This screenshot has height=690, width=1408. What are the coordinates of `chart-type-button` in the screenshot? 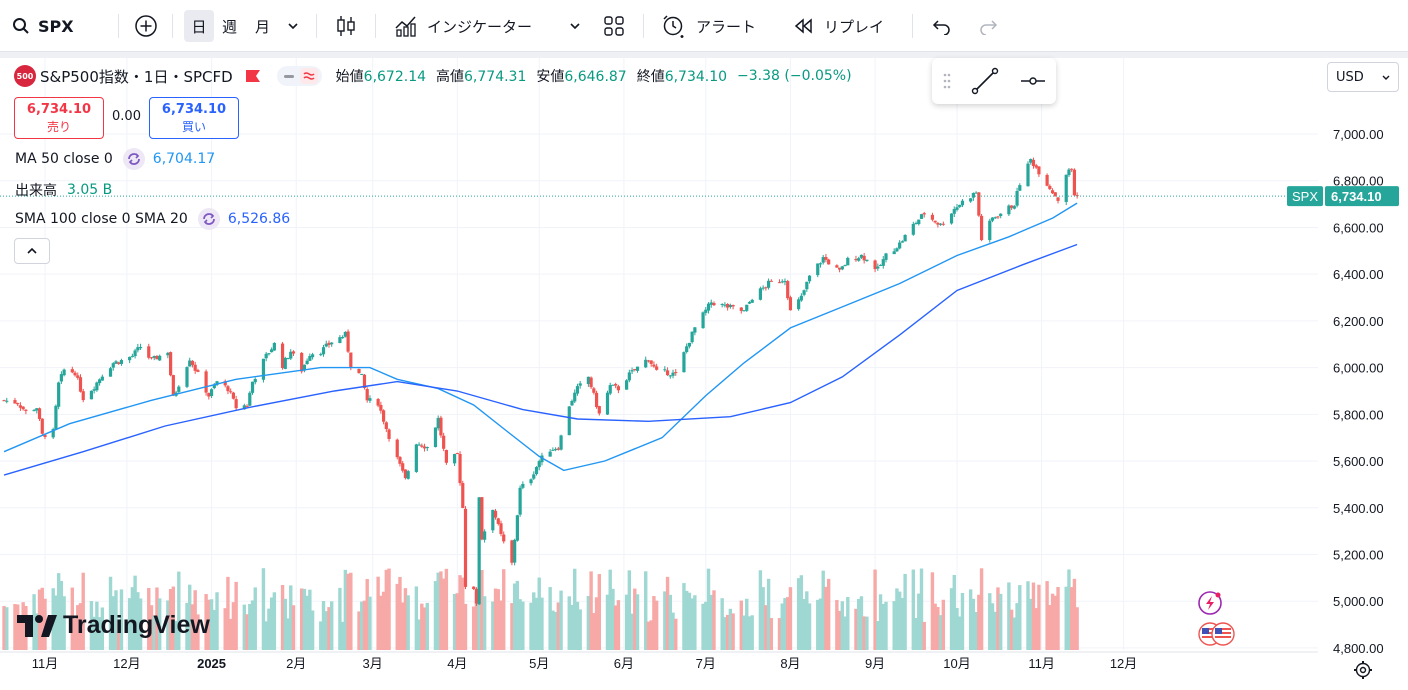 It's located at (346, 26).